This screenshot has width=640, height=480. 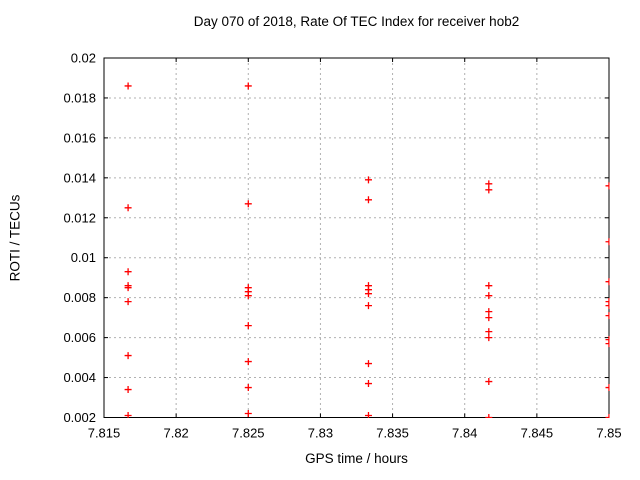 I want to click on x-tick-label: 7.815, so click(x=104, y=433).